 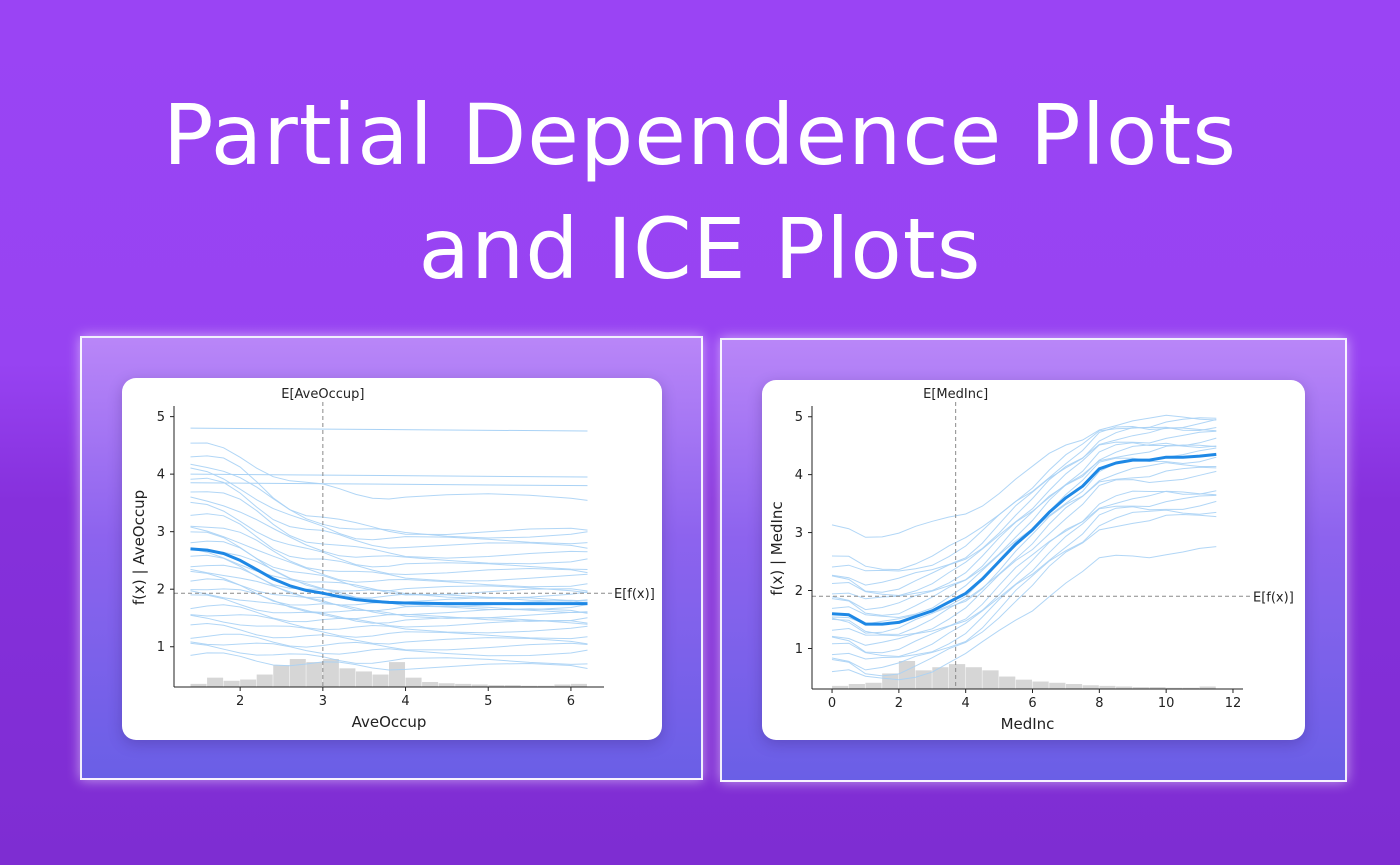 What do you see at coordinates (388, 673) in the screenshot?
I see `histogram` at bounding box center [388, 673].